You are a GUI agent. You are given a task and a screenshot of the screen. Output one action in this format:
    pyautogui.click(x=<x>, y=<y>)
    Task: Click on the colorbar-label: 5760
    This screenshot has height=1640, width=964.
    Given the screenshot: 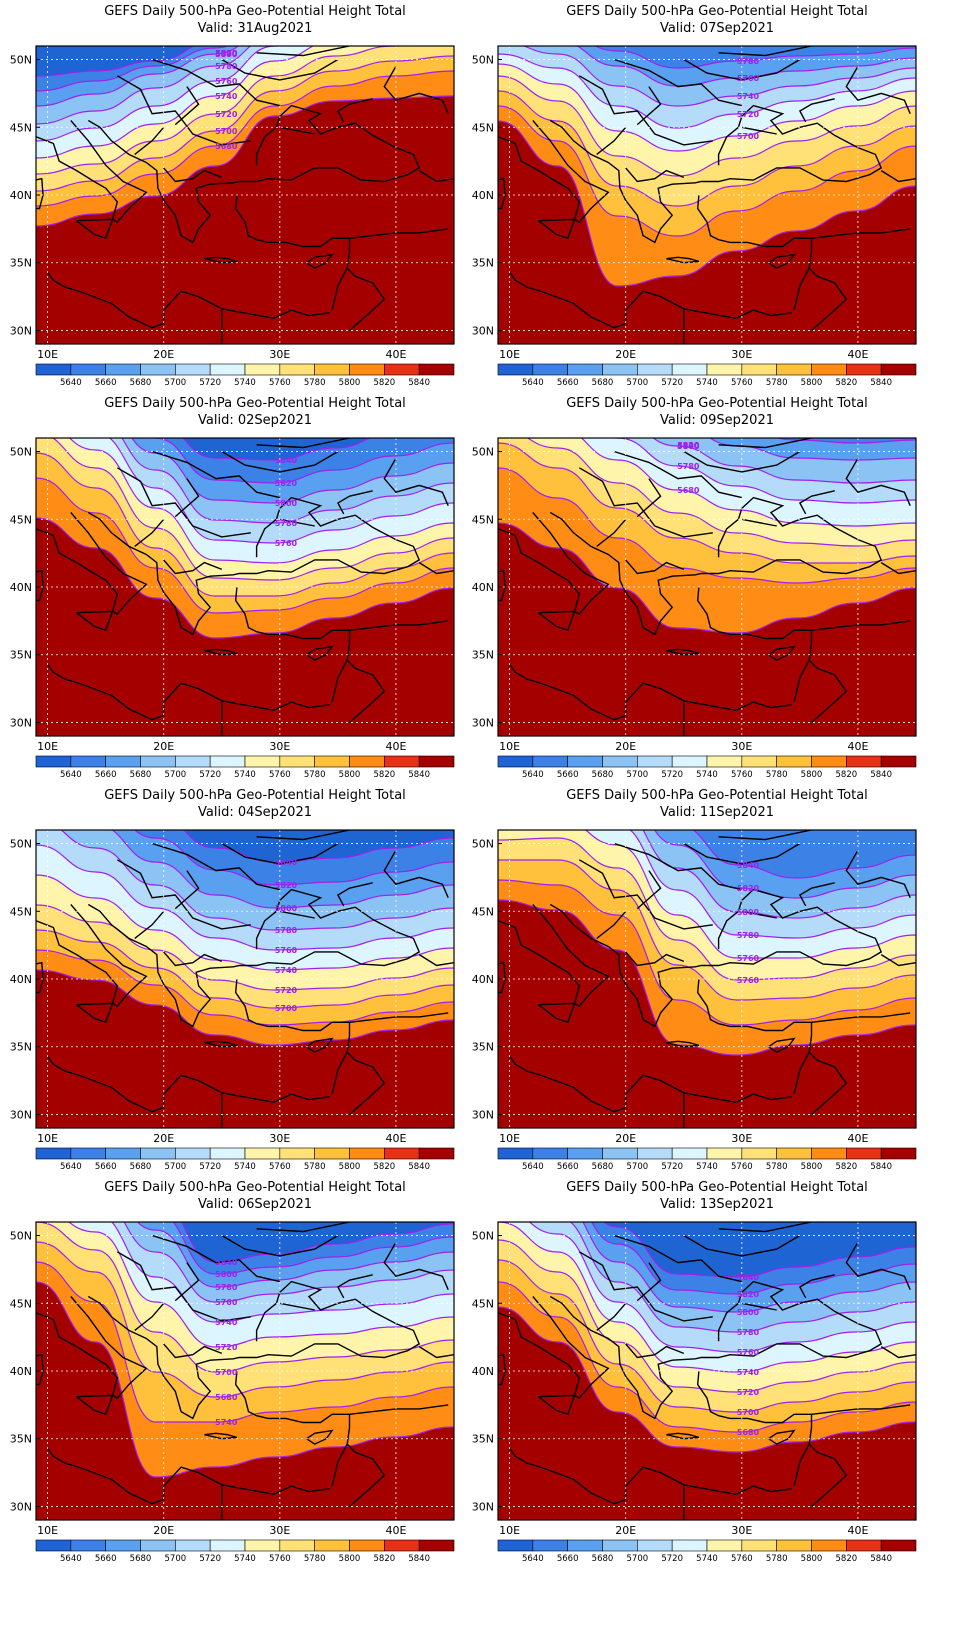 What is the action you would take?
    pyautogui.click(x=280, y=1167)
    